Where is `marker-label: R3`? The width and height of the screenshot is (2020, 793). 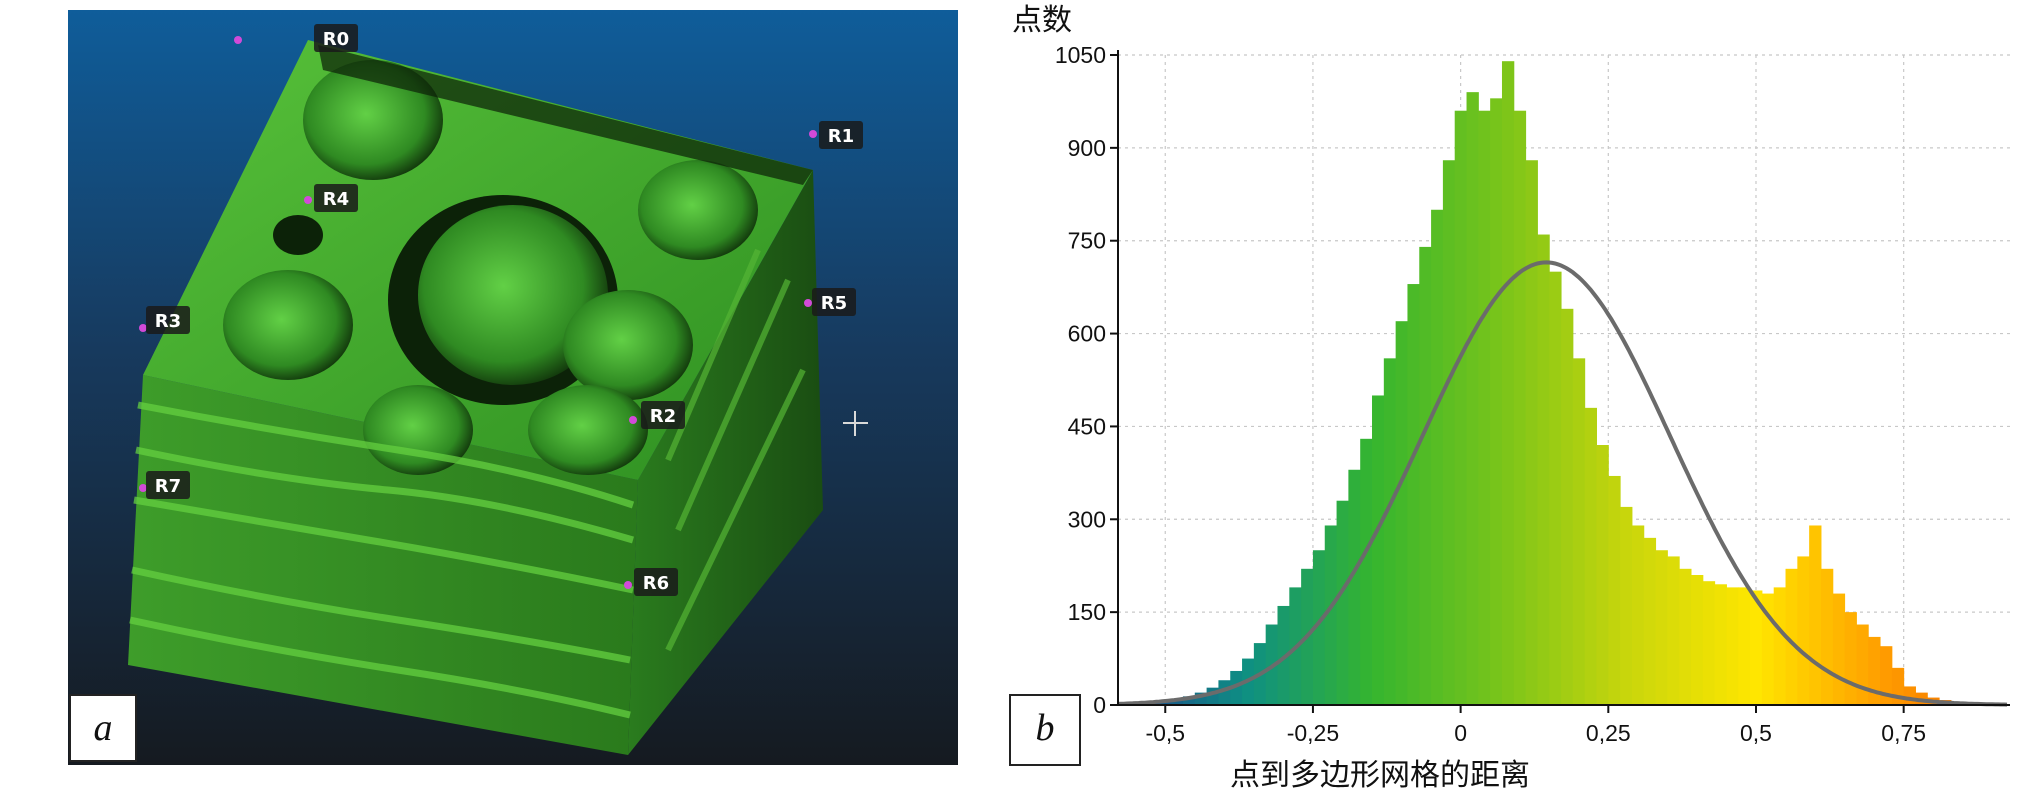
marker-label: R3 is located at coordinates (168, 321).